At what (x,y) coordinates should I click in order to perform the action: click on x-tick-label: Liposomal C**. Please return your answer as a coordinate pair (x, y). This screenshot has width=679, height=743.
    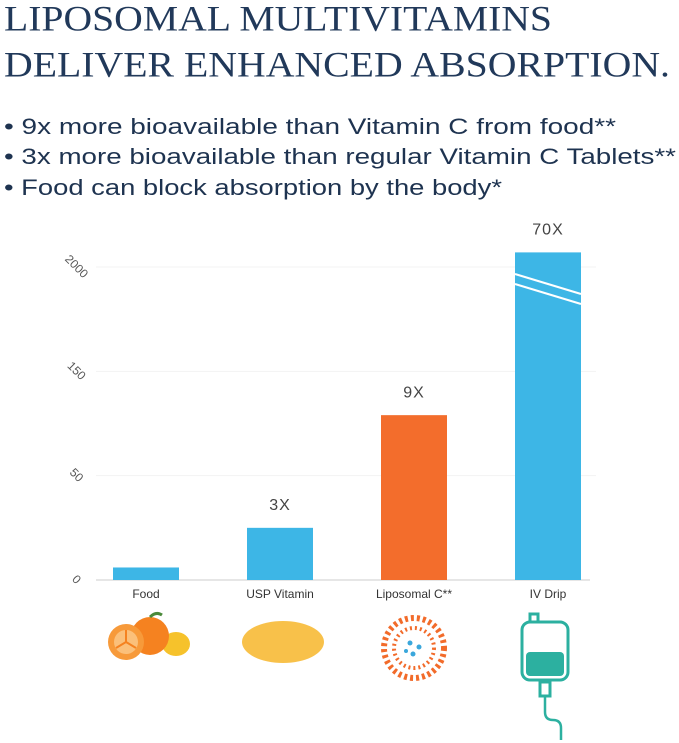
    Looking at the image, I should click on (414, 594).